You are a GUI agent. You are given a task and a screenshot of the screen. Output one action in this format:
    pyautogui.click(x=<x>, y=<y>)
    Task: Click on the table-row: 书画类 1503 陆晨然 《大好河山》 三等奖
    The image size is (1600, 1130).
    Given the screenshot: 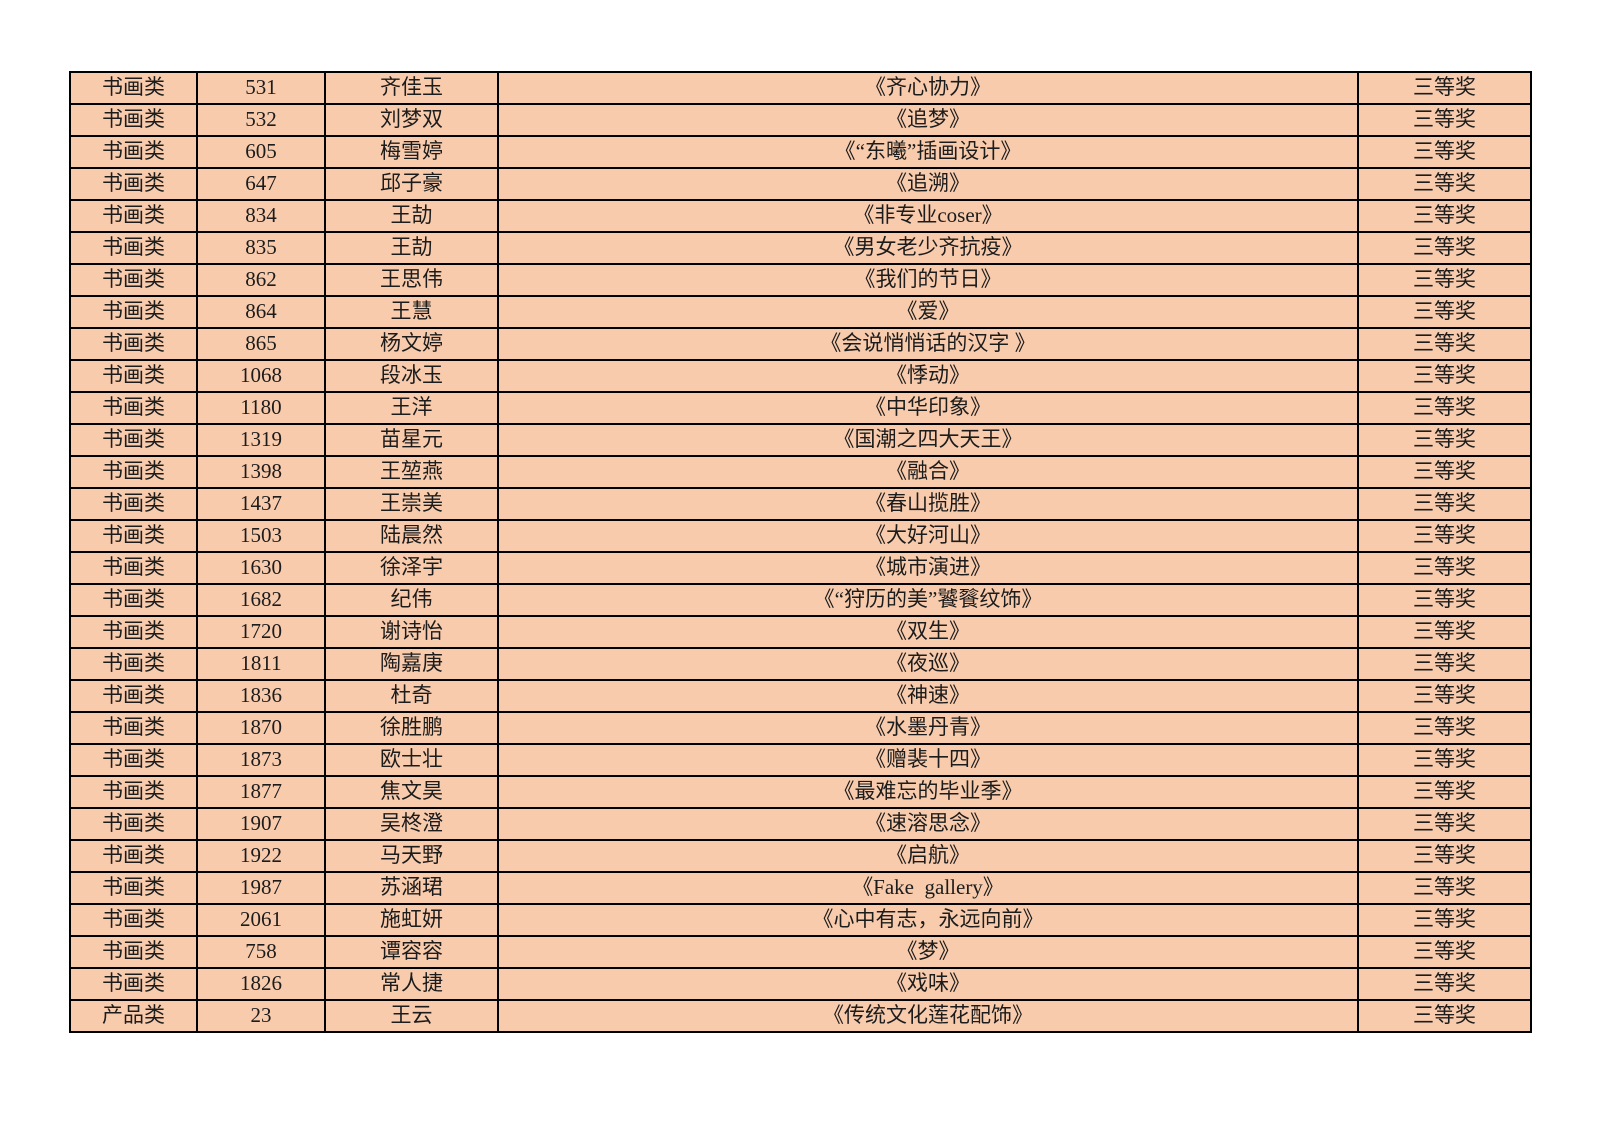 What is the action you would take?
    pyautogui.click(x=800, y=536)
    